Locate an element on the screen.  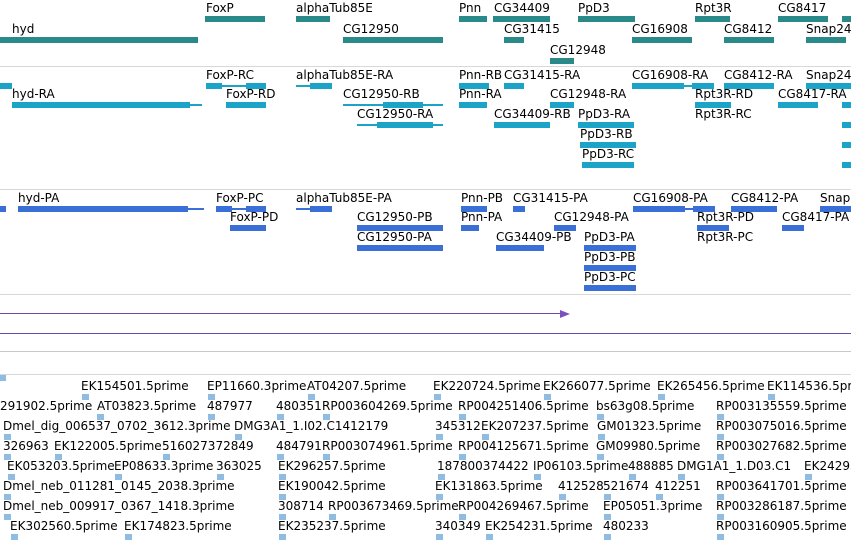
gene-label: CG16908 is located at coordinates (660, 29).